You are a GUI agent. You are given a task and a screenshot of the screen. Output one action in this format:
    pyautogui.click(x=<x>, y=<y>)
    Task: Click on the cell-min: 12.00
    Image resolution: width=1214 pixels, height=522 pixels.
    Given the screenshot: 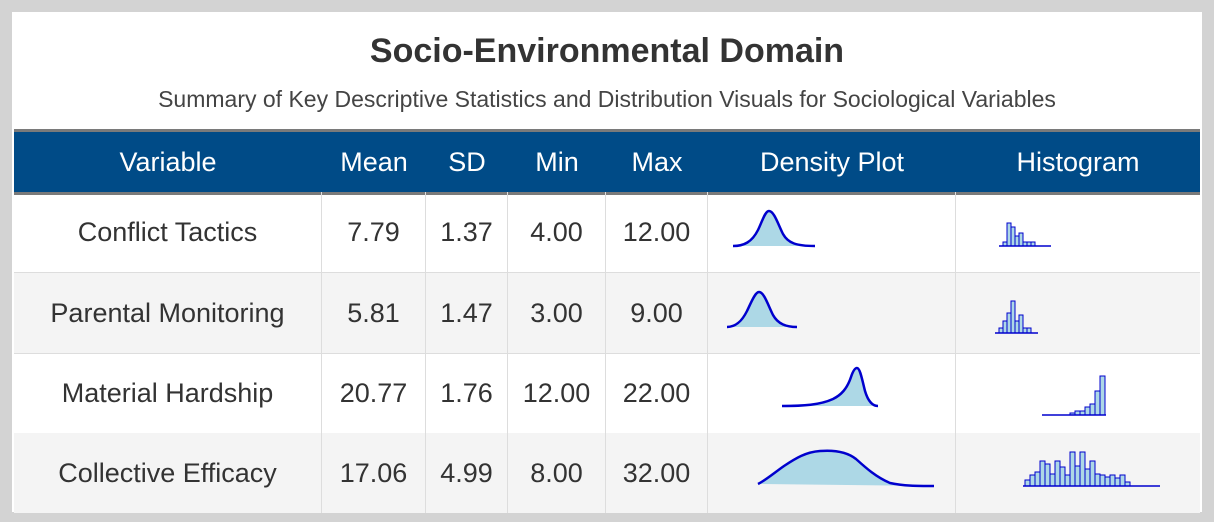 What is the action you would take?
    pyautogui.click(x=557, y=393)
    